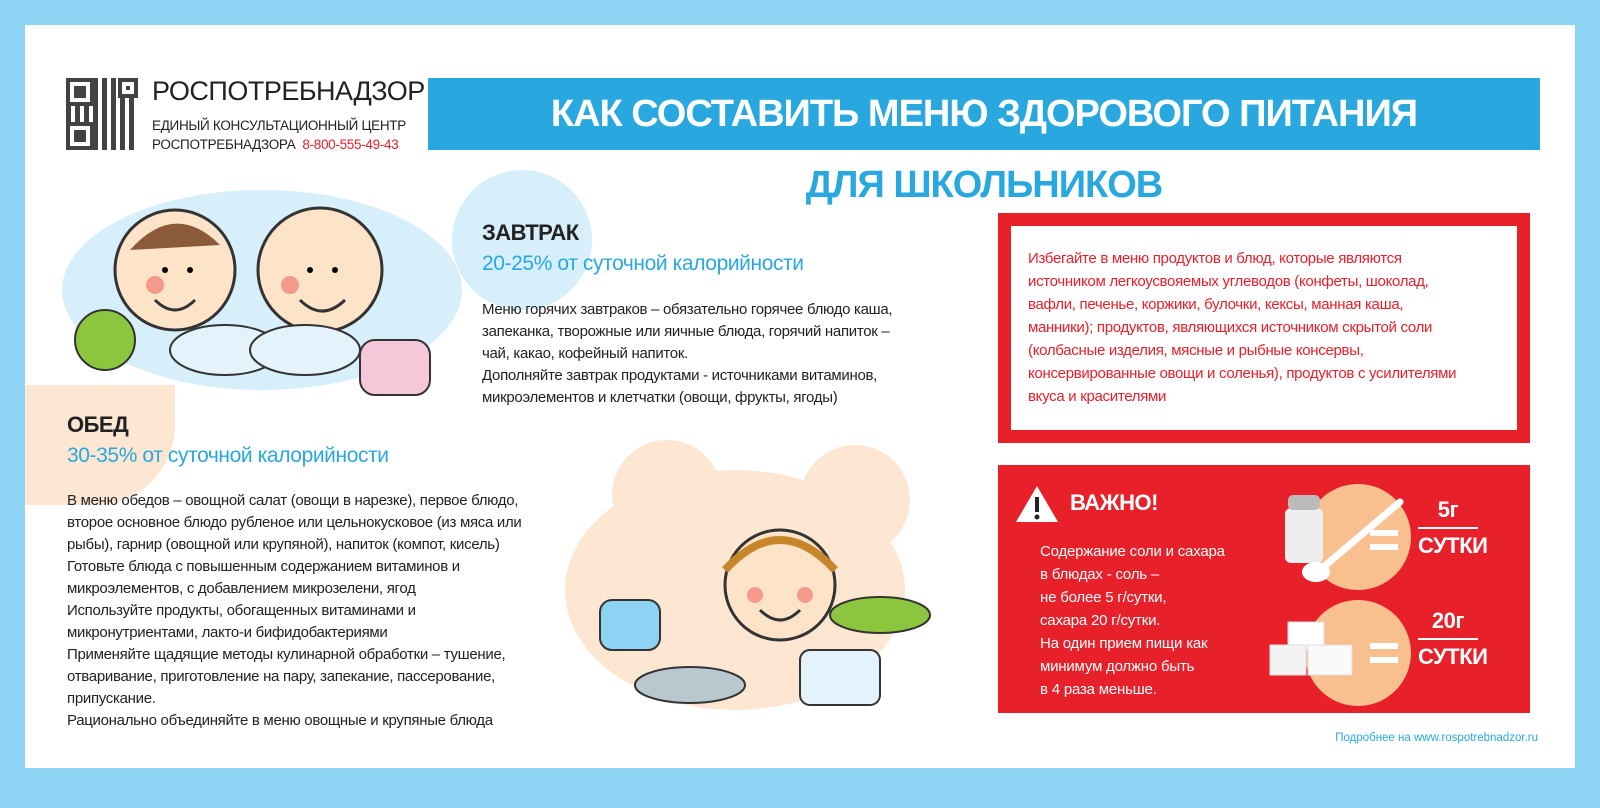 This screenshot has width=1600, height=808. I want to click on consult-line-1: ЕДИНЫЙ КОНСУЛЬТАЦИОННЫЙ ЦЕНТР, so click(279, 125).